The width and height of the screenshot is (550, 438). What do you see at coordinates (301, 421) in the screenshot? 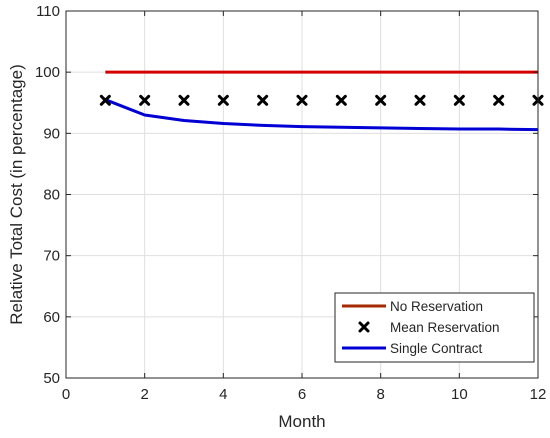
I see `x-axis-label: Month` at bounding box center [301, 421].